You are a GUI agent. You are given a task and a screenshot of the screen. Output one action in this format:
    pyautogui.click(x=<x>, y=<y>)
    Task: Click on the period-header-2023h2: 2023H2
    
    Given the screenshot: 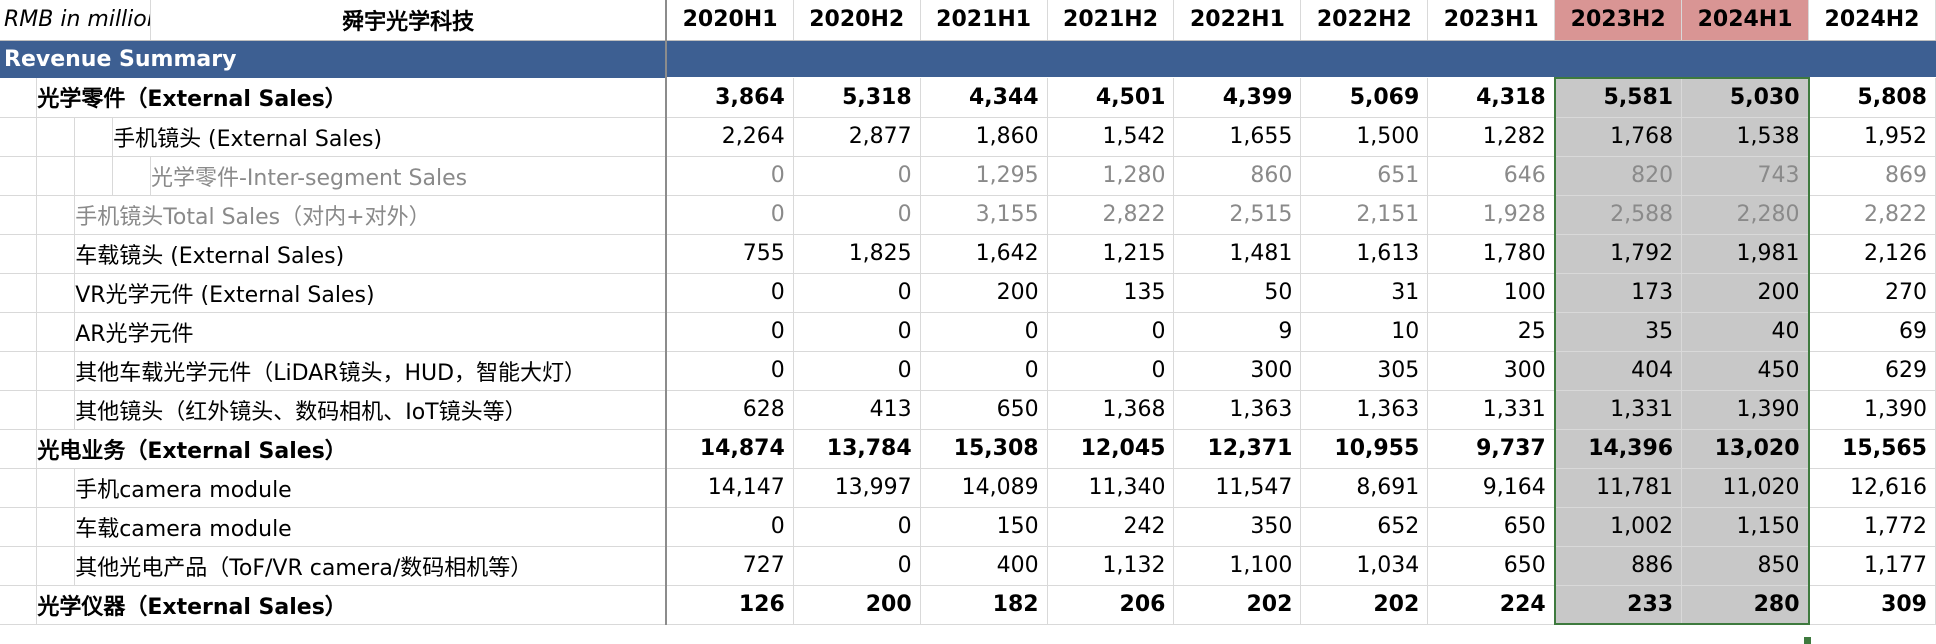 What is the action you would take?
    pyautogui.click(x=1618, y=20)
    